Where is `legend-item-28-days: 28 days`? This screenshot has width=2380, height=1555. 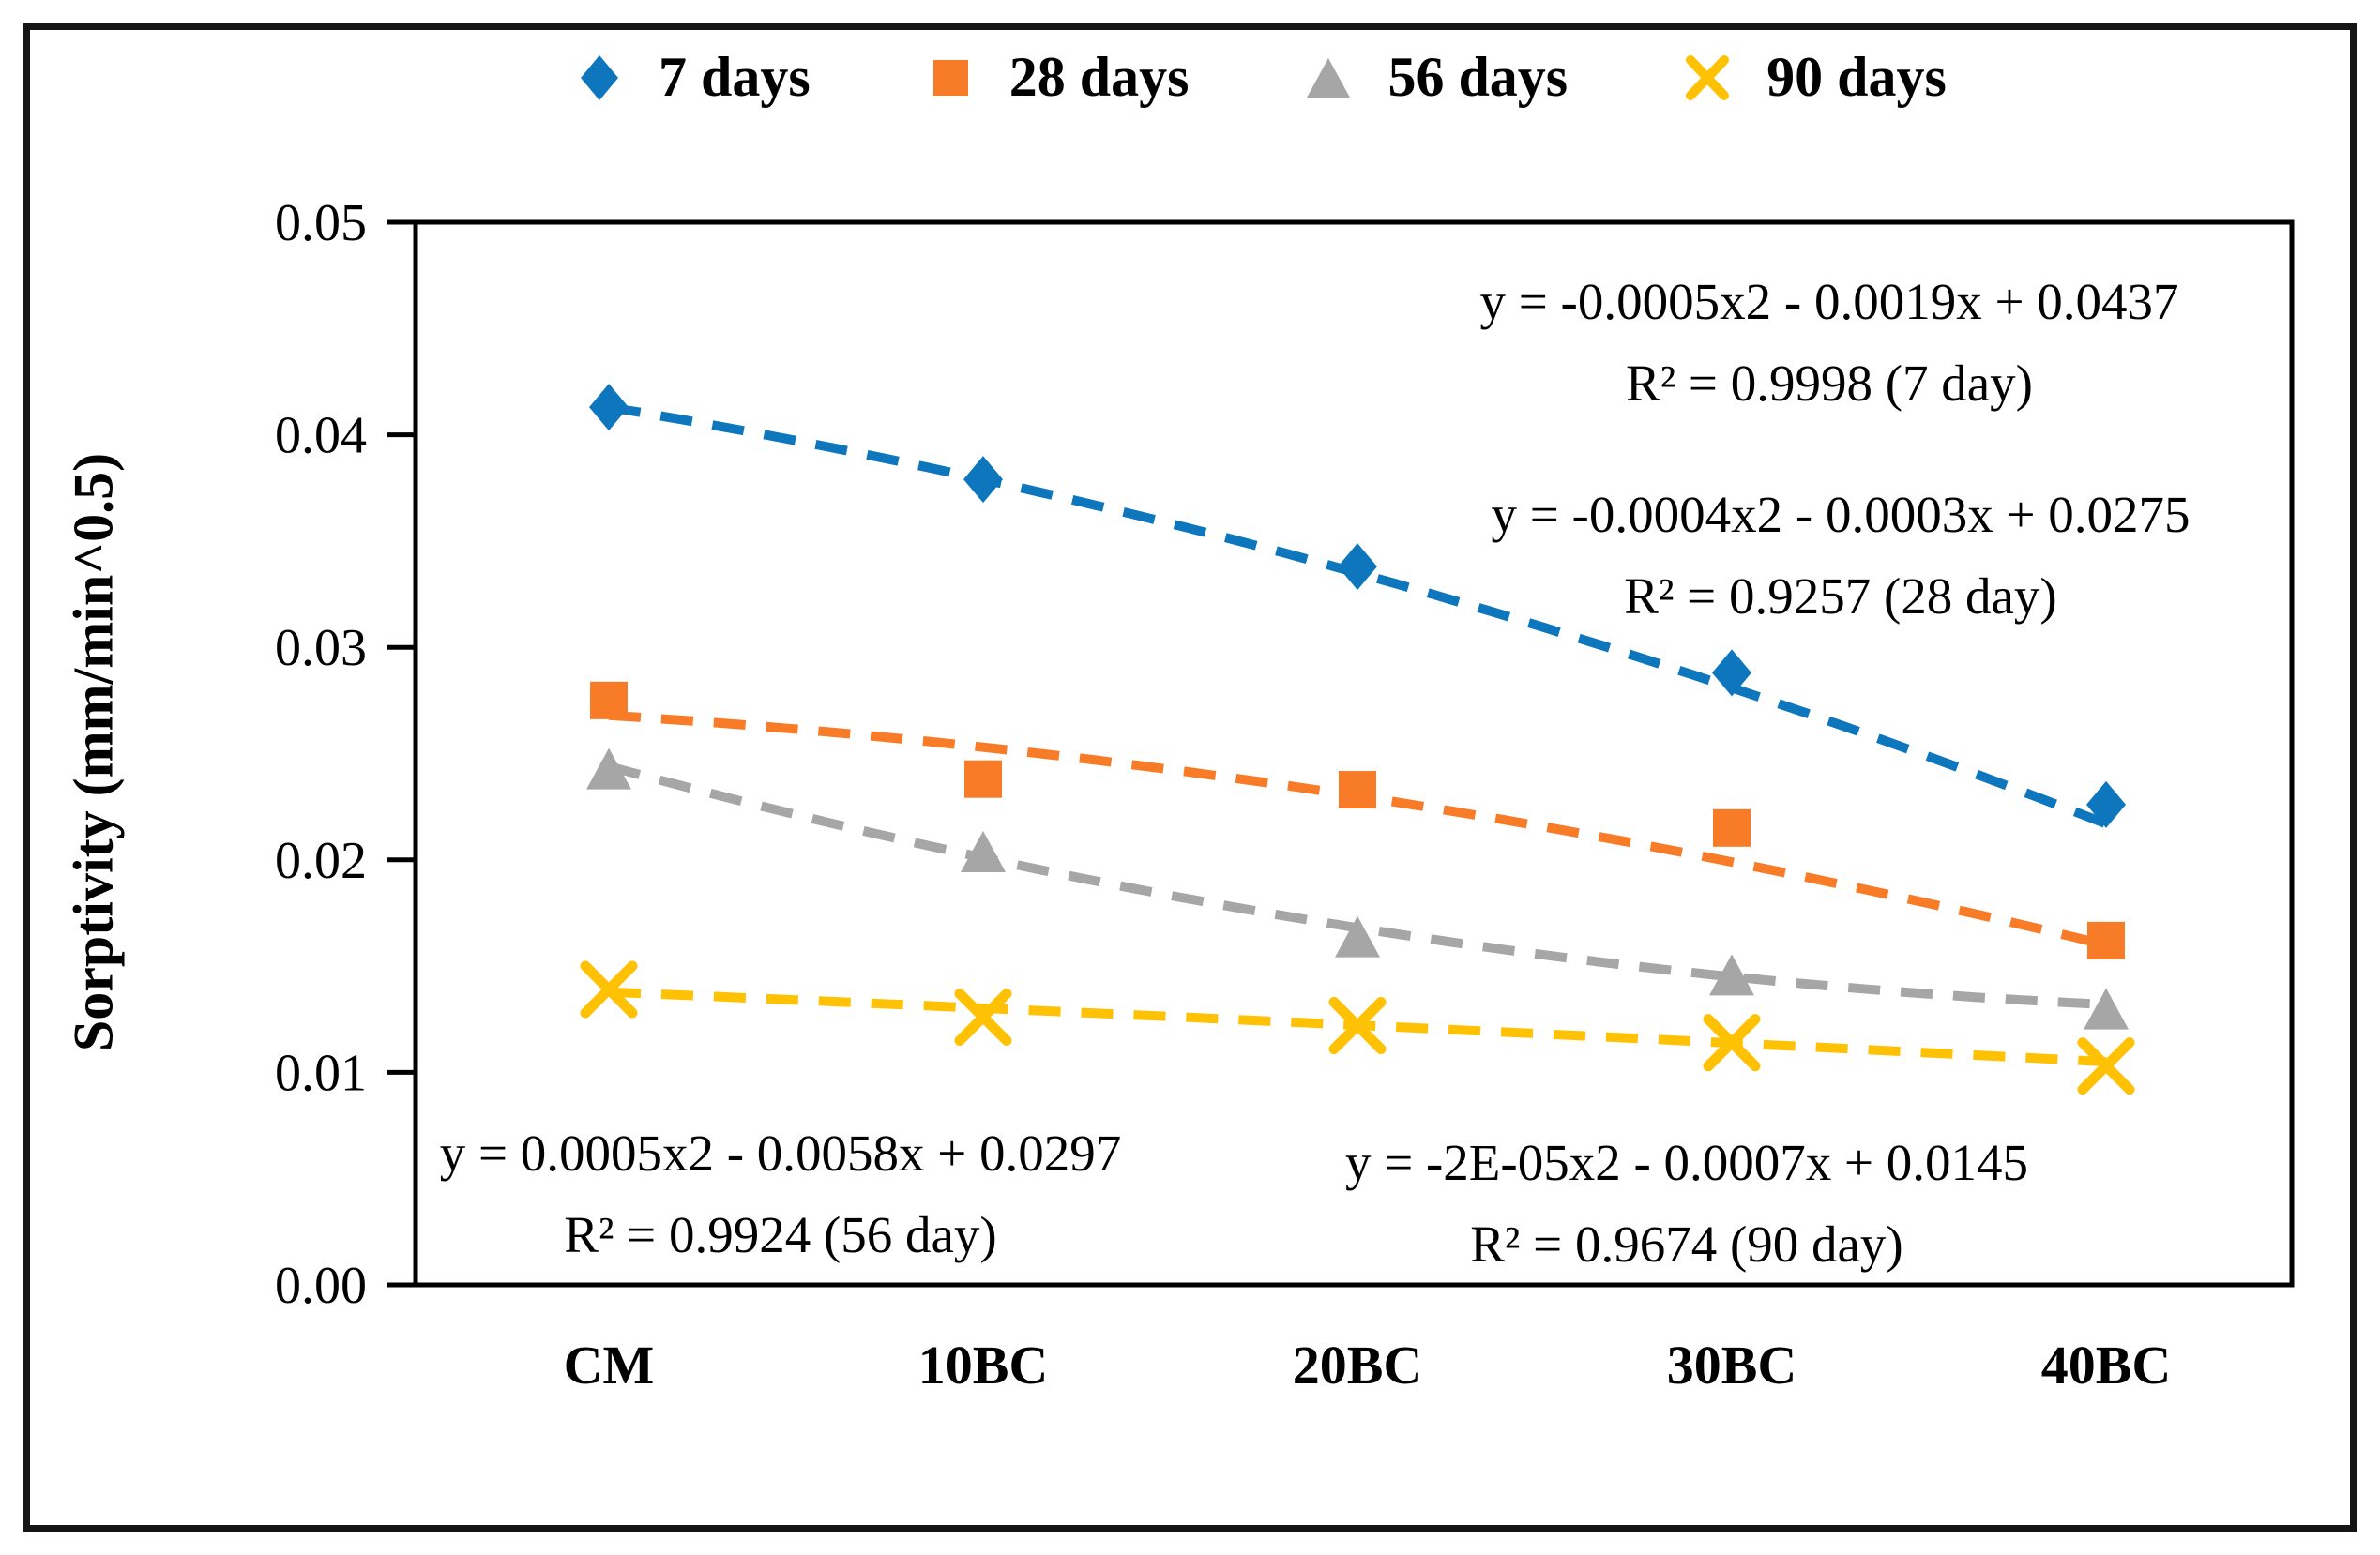
legend-item-28-days: 28 days is located at coordinates (1057, 77).